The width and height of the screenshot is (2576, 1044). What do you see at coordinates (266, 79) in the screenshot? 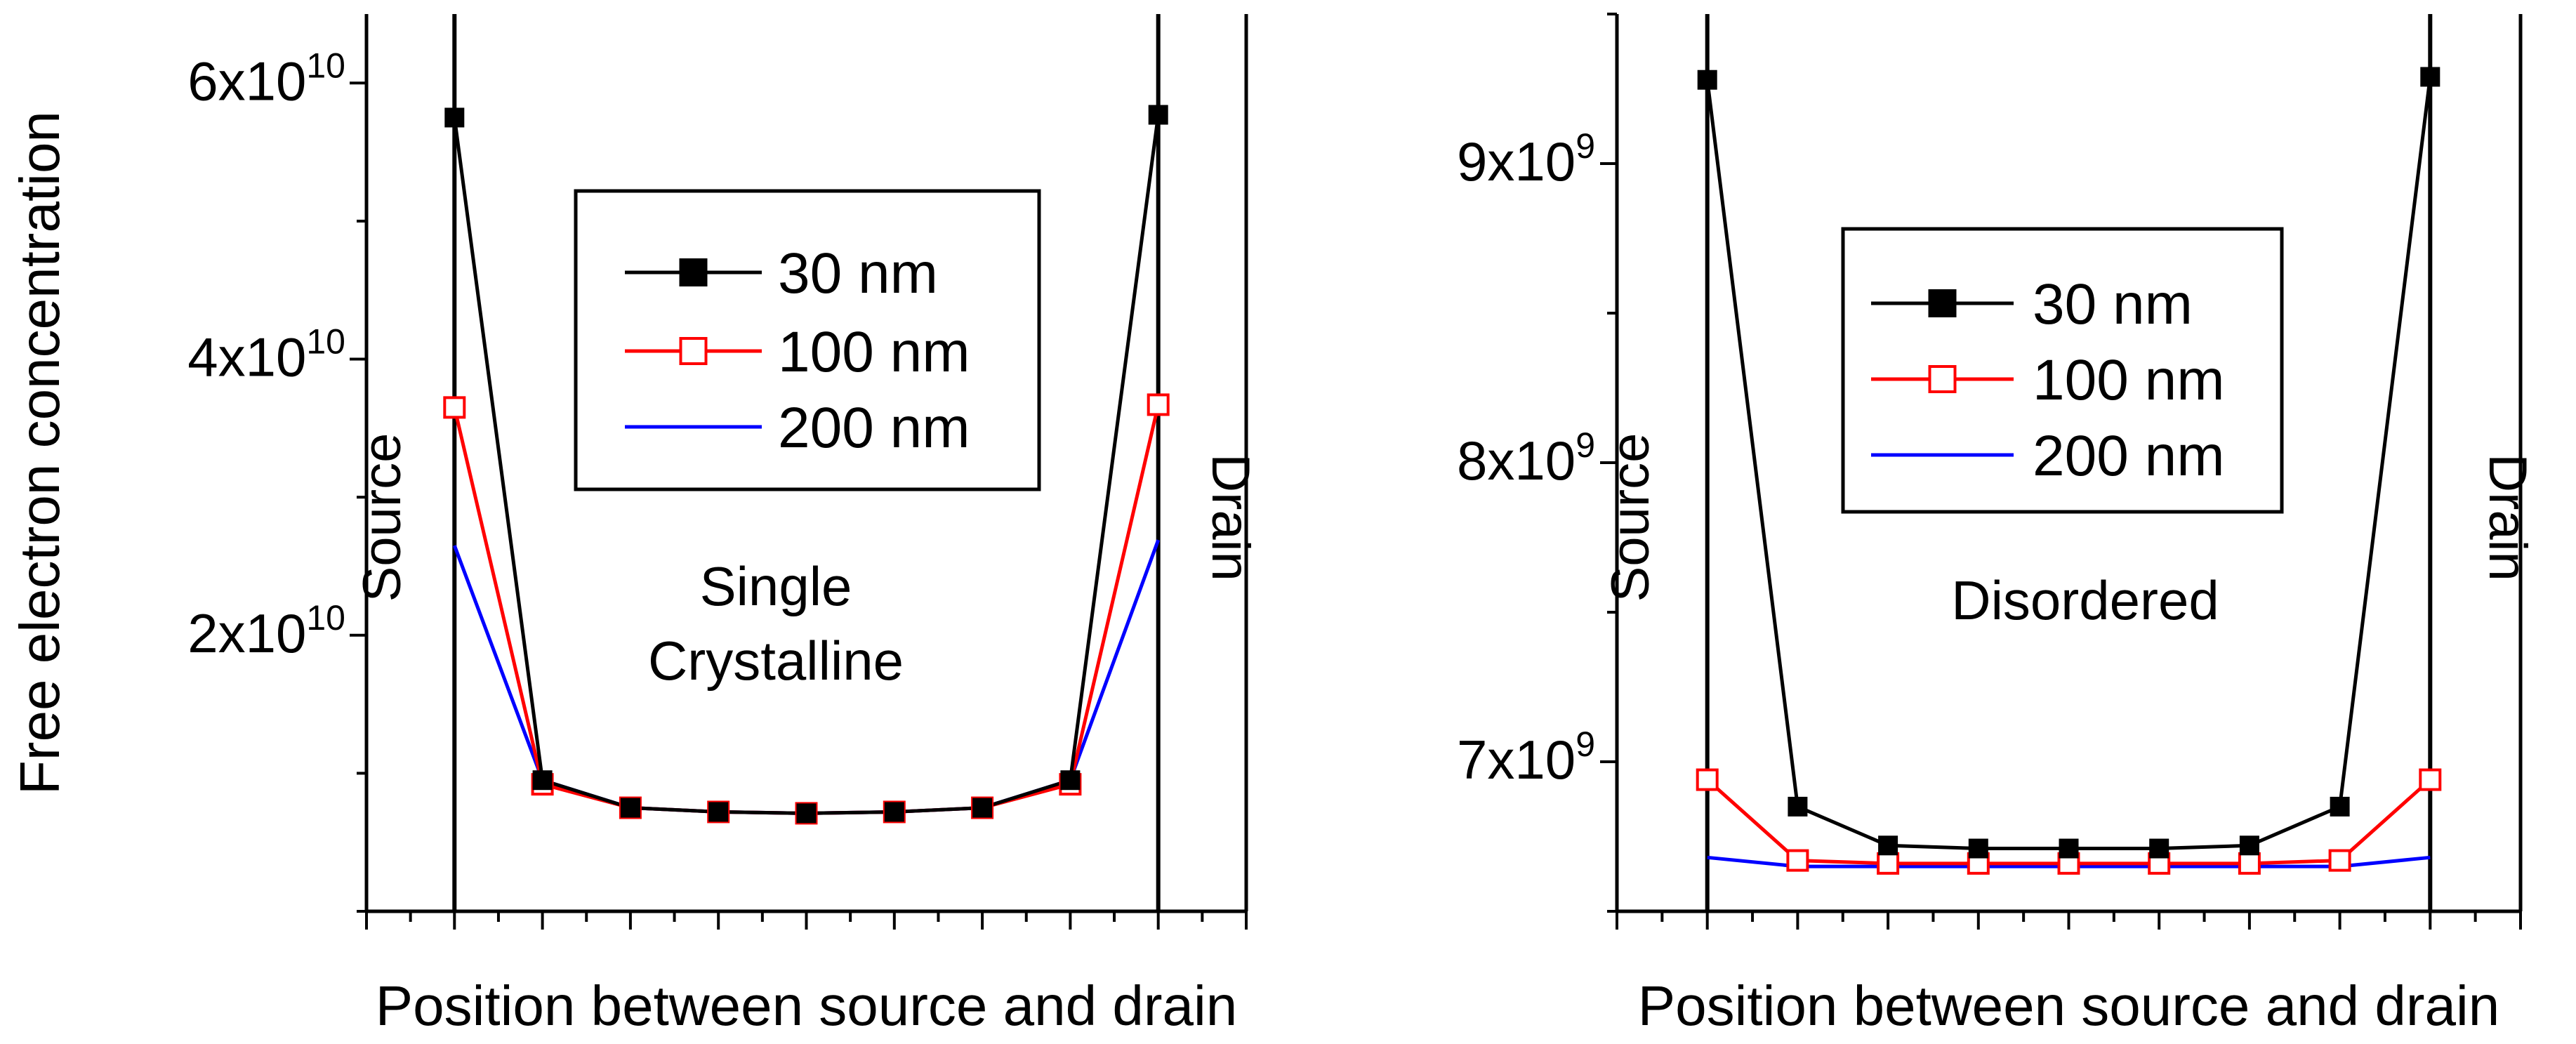
I see `y-tick-label: 6x10¹⁰` at bounding box center [266, 79].